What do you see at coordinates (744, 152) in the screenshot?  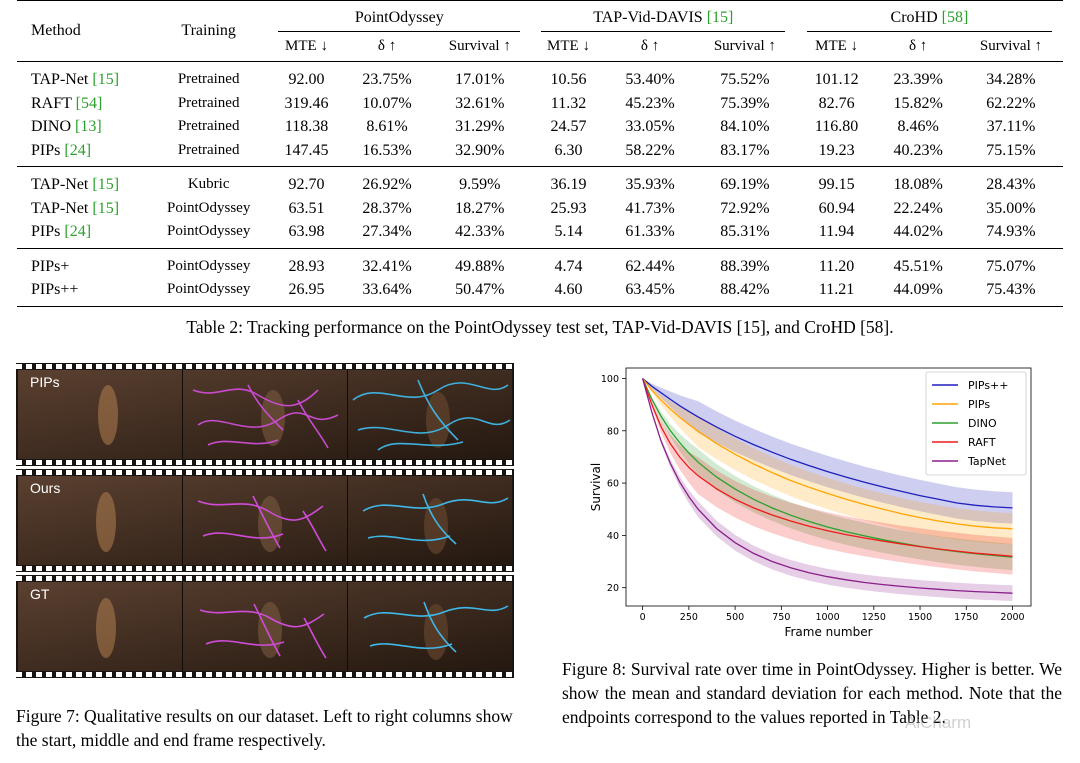 I see `metric-value: 83.17%` at bounding box center [744, 152].